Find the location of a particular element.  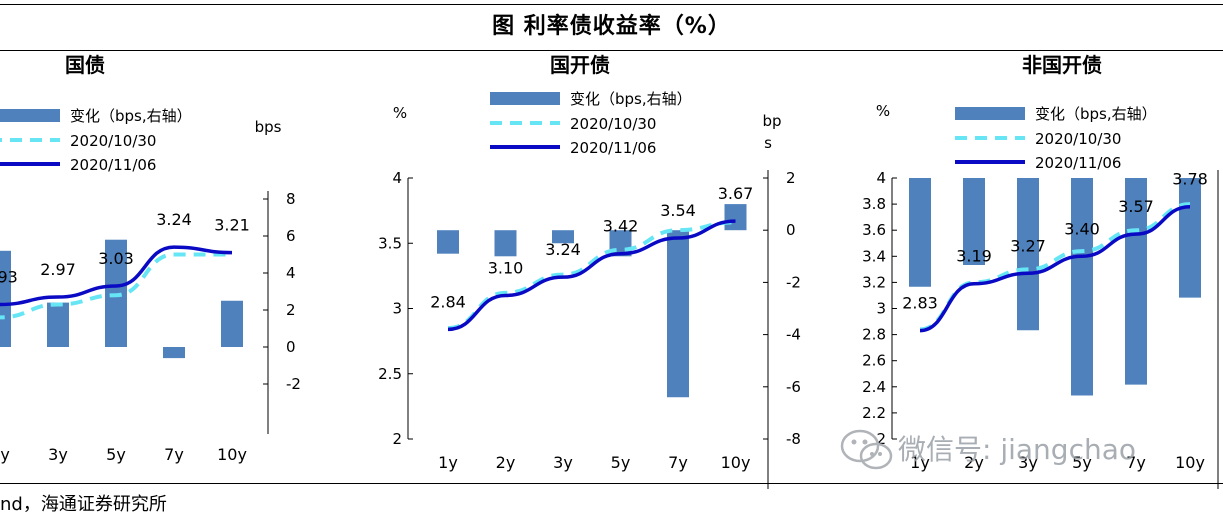

title-rule is located at coordinates (611, 50).